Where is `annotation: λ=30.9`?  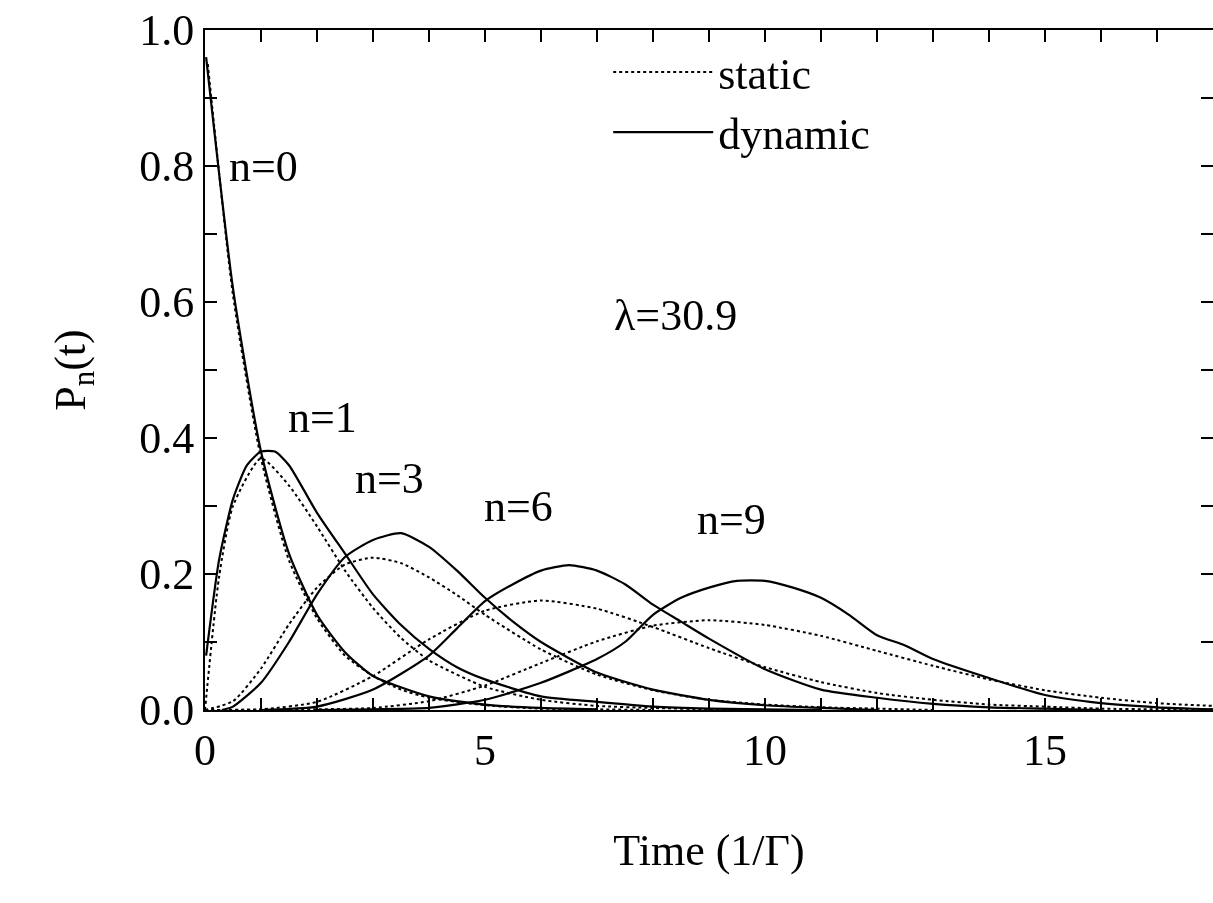 annotation: λ=30.9 is located at coordinates (676, 315).